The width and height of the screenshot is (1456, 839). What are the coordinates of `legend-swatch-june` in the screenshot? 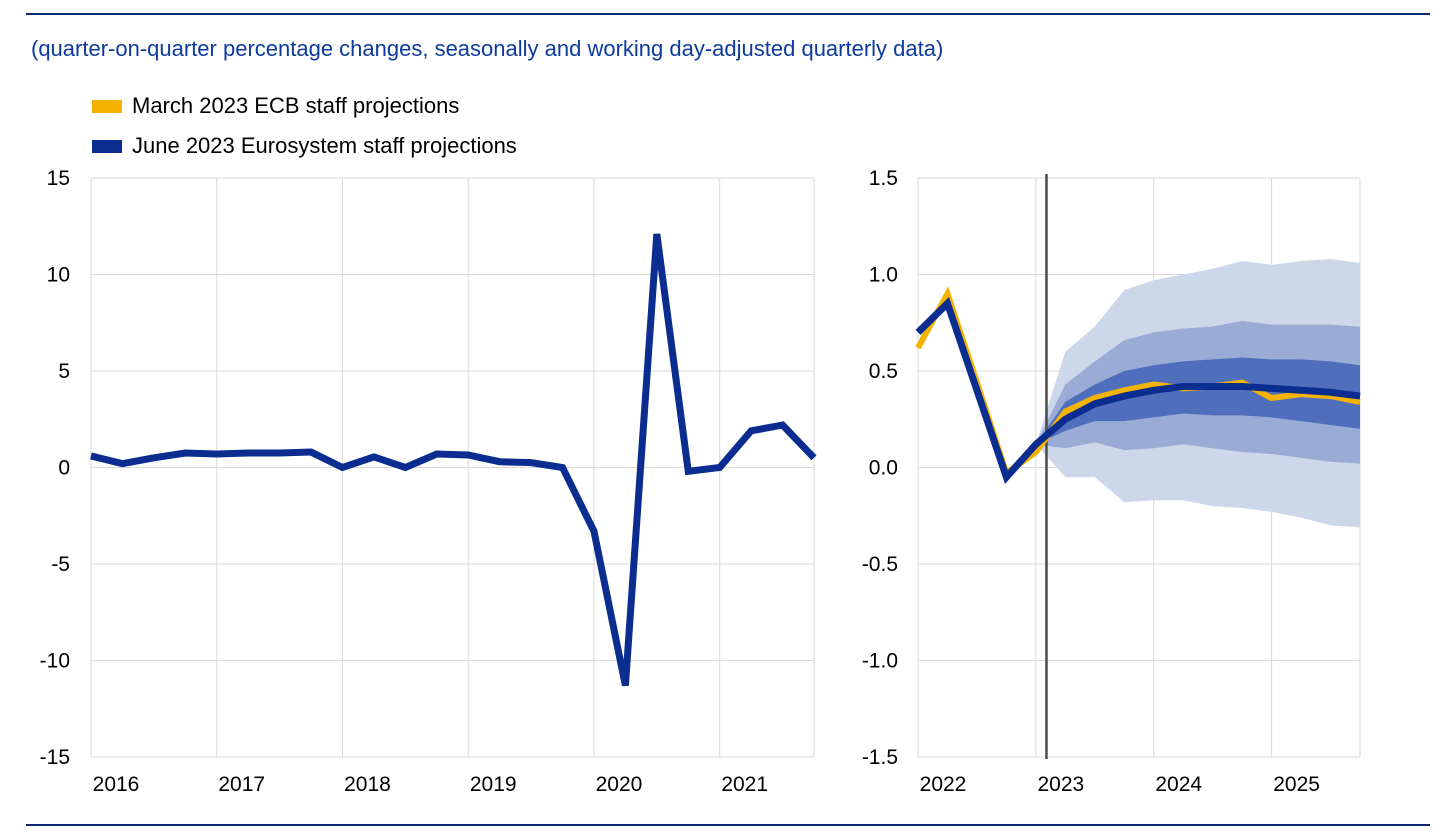 It's located at (107, 146).